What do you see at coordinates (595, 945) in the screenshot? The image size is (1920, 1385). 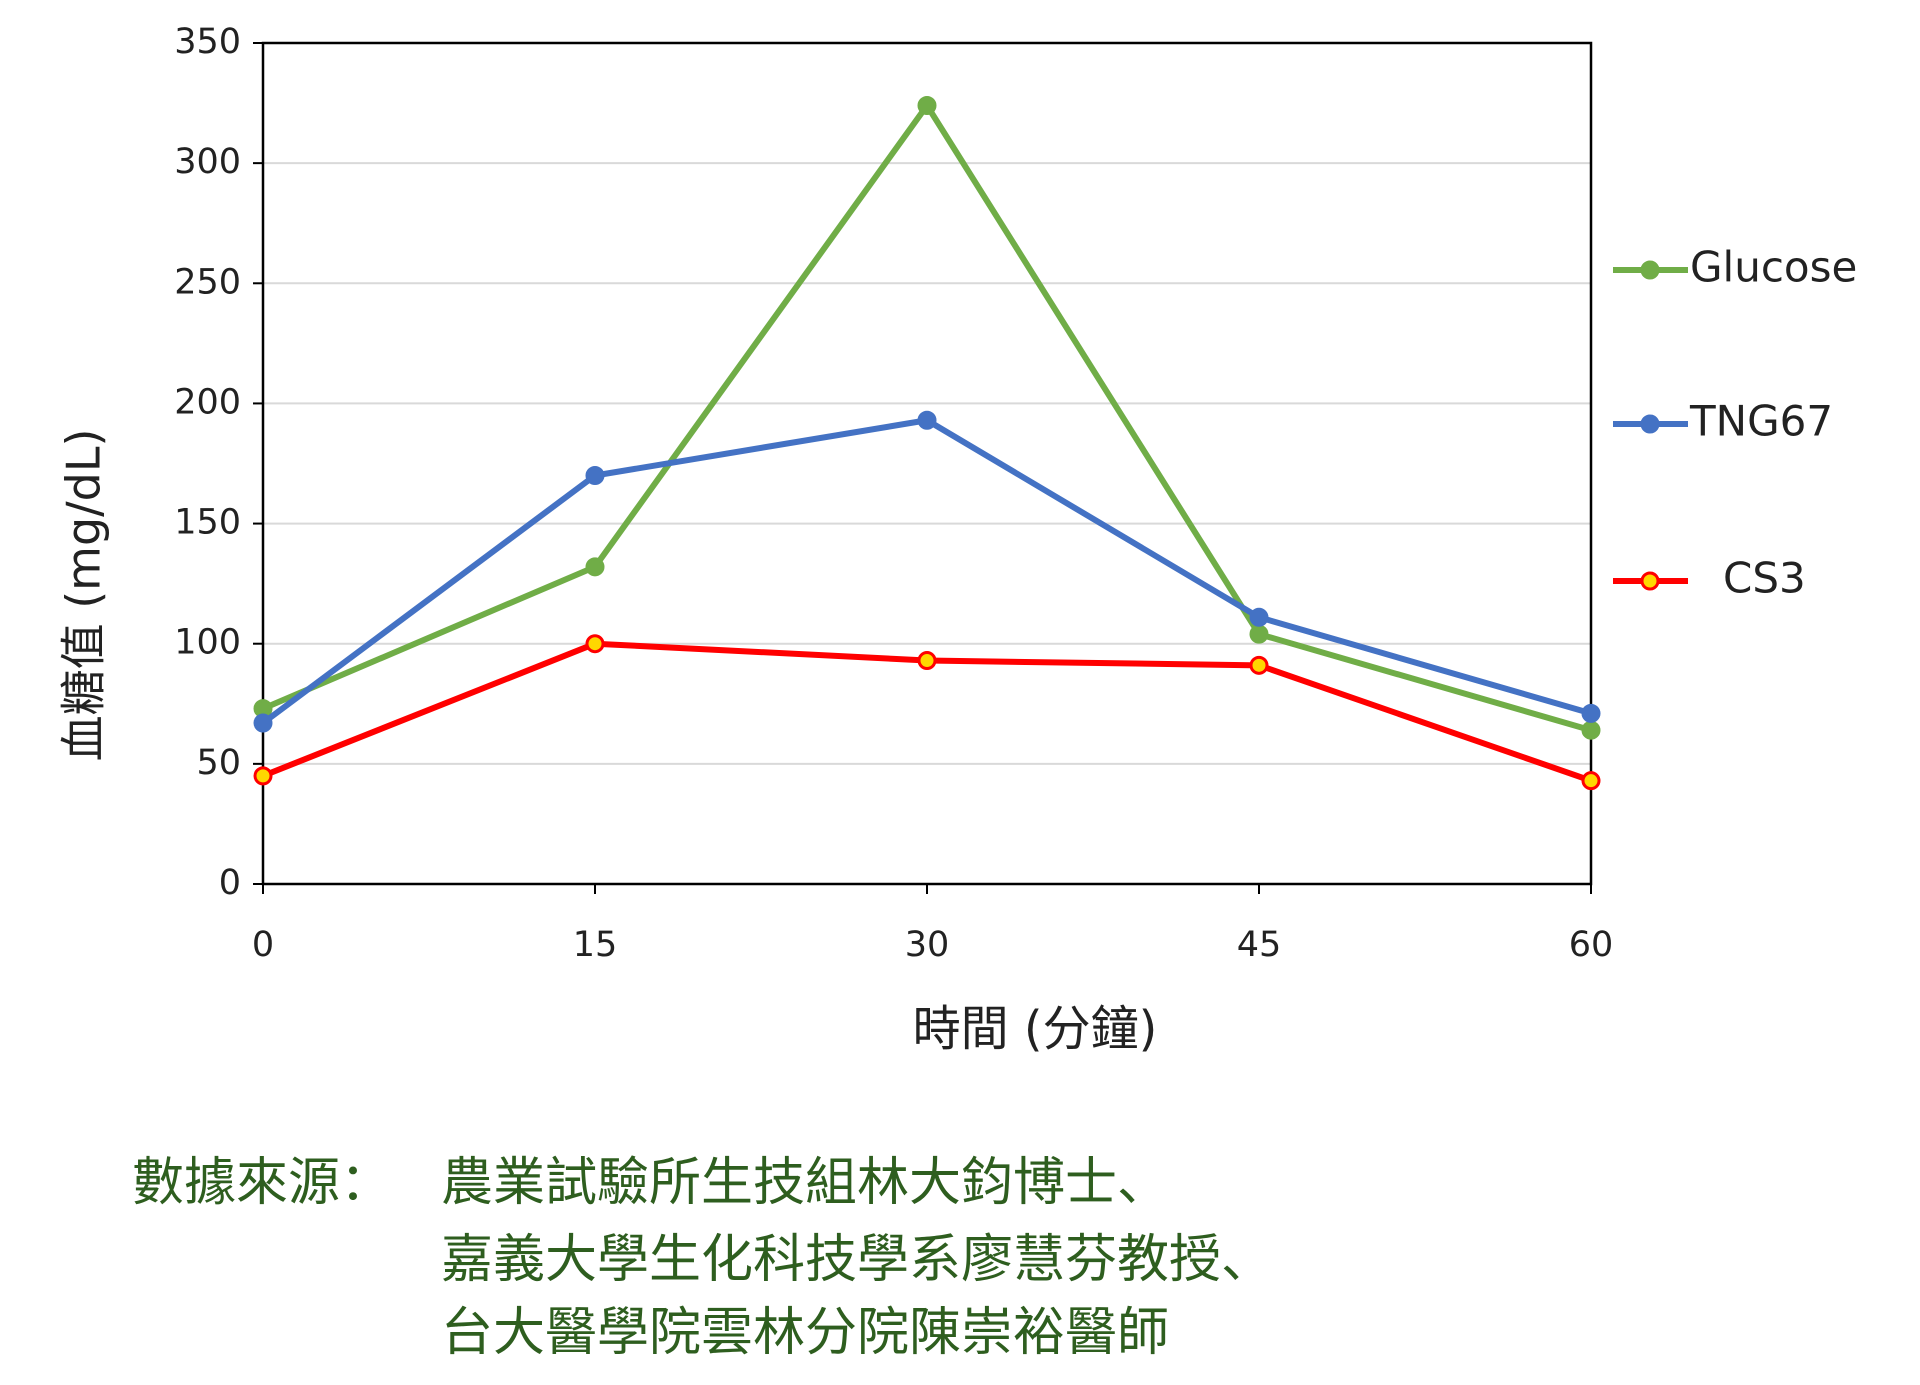 I see `x-tick-label: 15` at bounding box center [595, 945].